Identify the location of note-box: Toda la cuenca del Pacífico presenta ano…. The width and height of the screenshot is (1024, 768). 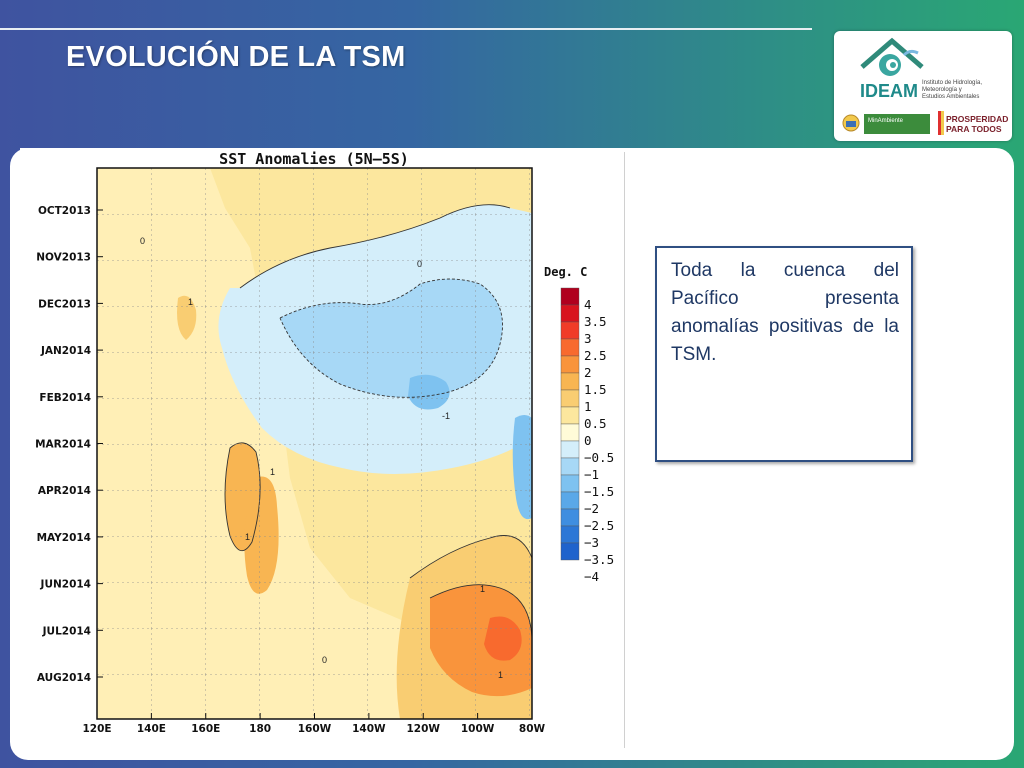
(784, 354).